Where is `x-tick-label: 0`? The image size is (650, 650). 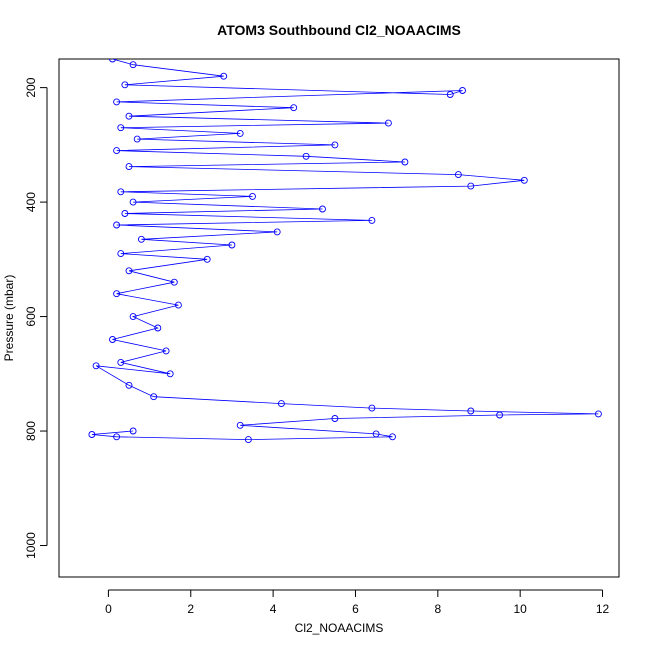 x-tick-label: 0 is located at coordinates (108, 609).